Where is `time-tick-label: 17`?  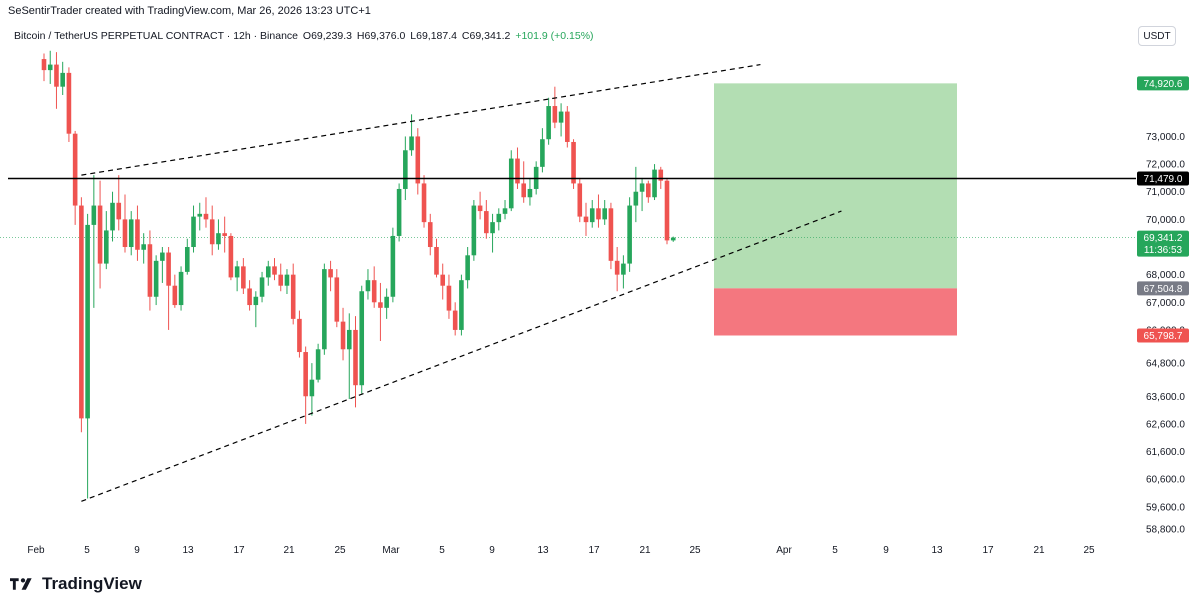
time-tick-label: 17 is located at coordinates (988, 550).